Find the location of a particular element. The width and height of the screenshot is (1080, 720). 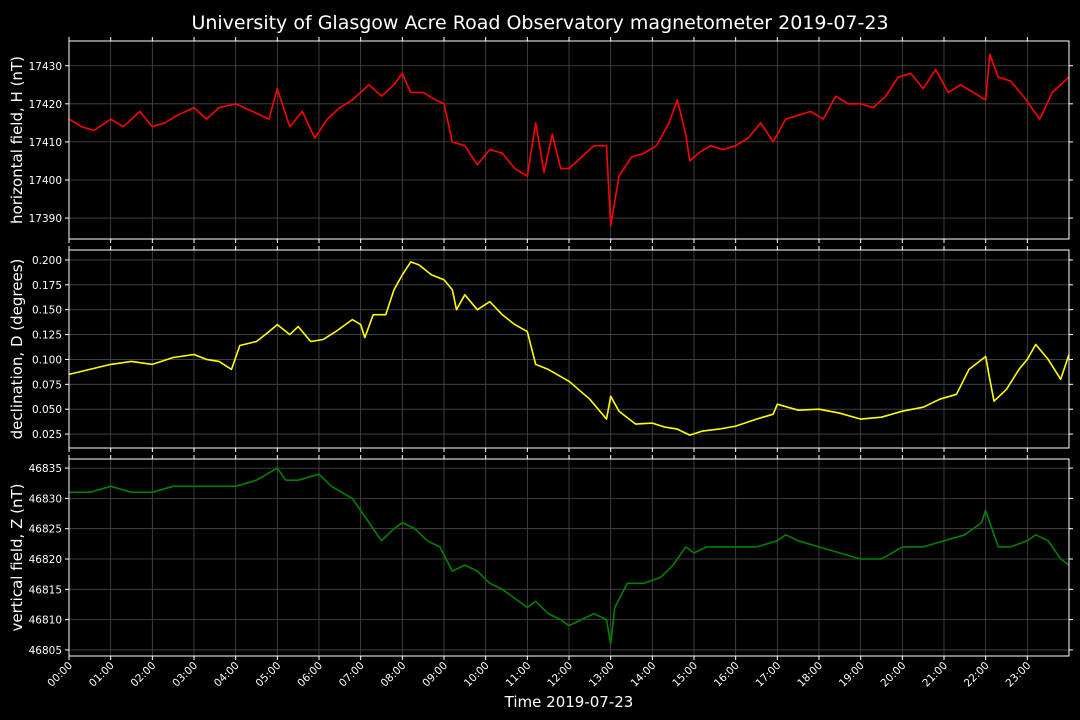

y-tick-label-d: 0.200 is located at coordinates (47, 261).